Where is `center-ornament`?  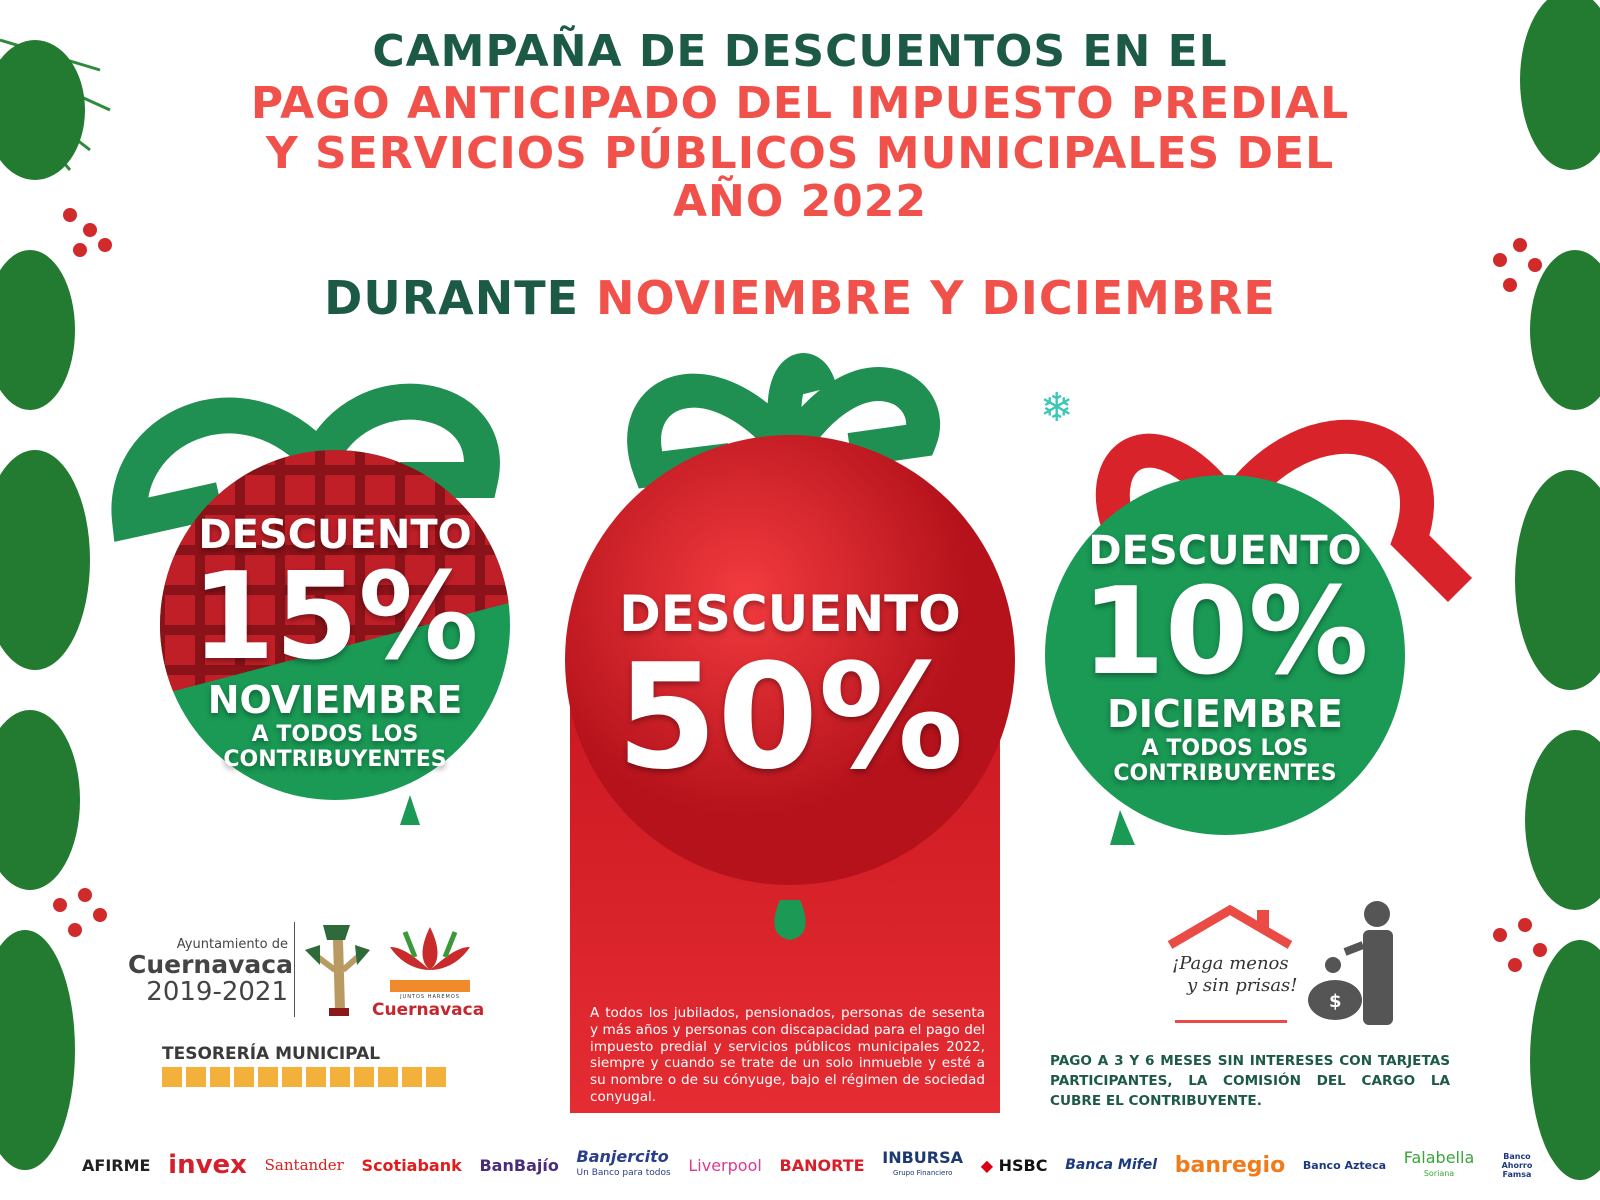 center-ornament is located at coordinates (790, 646).